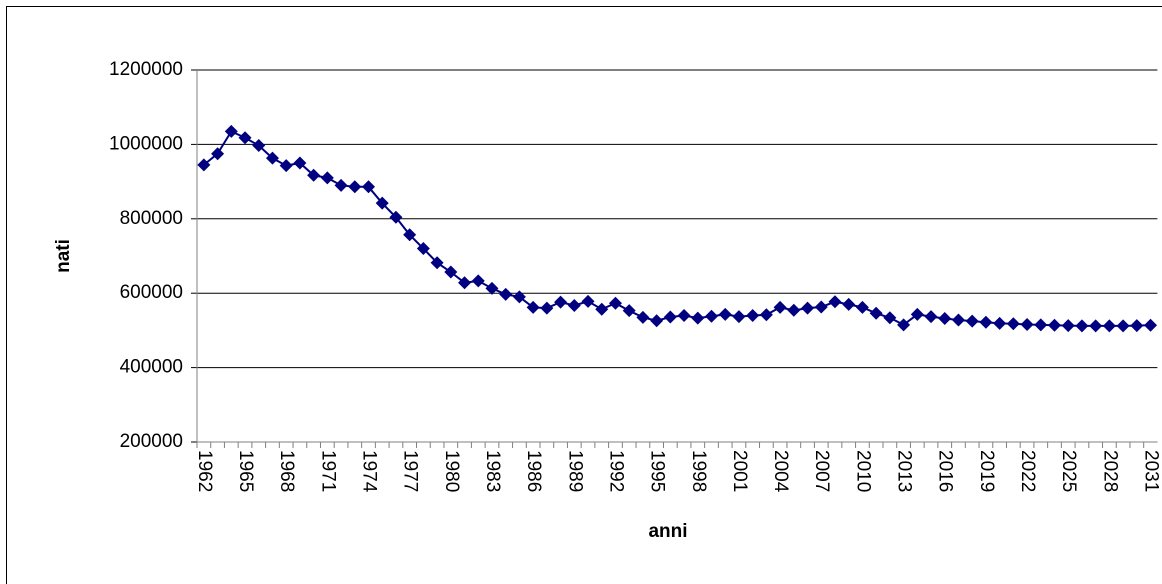 The width and height of the screenshot is (1162, 584). Describe the element at coordinates (63, 256) in the screenshot. I see `y-axis-title: nati` at that location.